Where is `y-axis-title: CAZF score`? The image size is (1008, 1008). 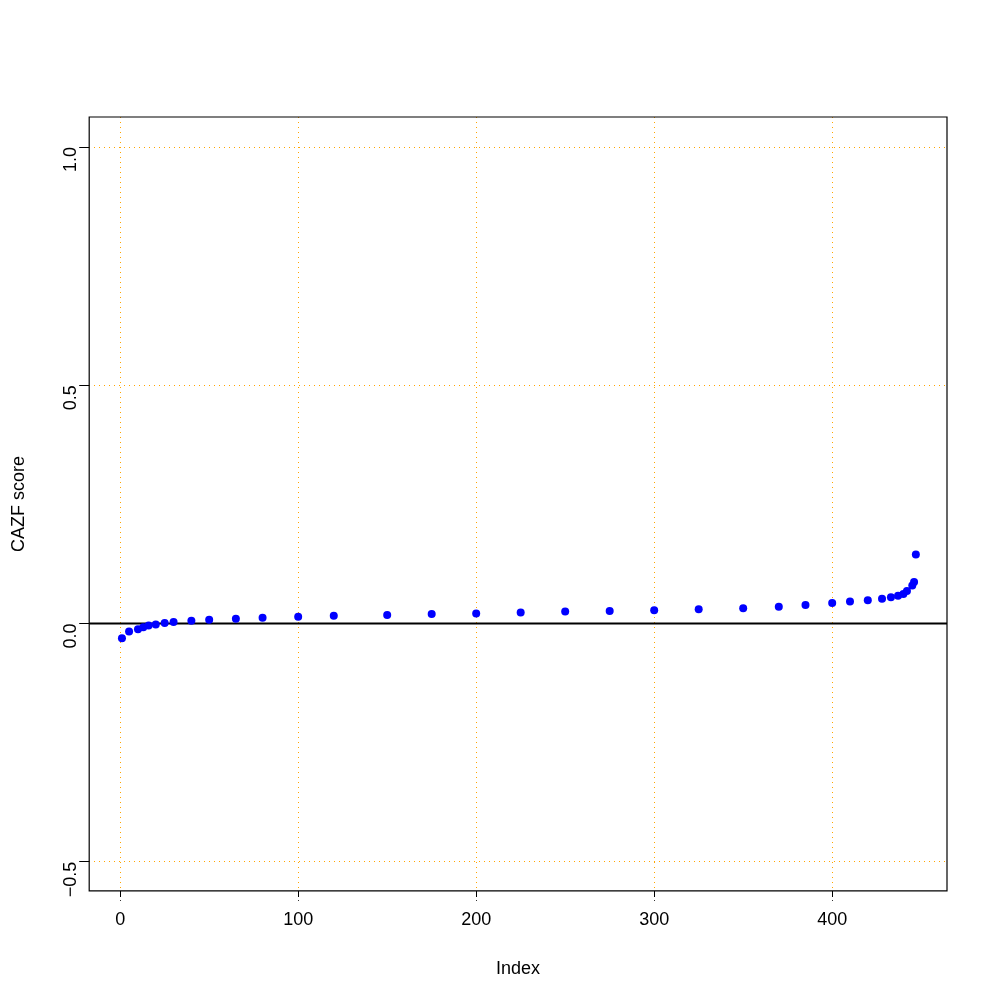
y-axis-title: CAZF score is located at coordinates (17, 503).